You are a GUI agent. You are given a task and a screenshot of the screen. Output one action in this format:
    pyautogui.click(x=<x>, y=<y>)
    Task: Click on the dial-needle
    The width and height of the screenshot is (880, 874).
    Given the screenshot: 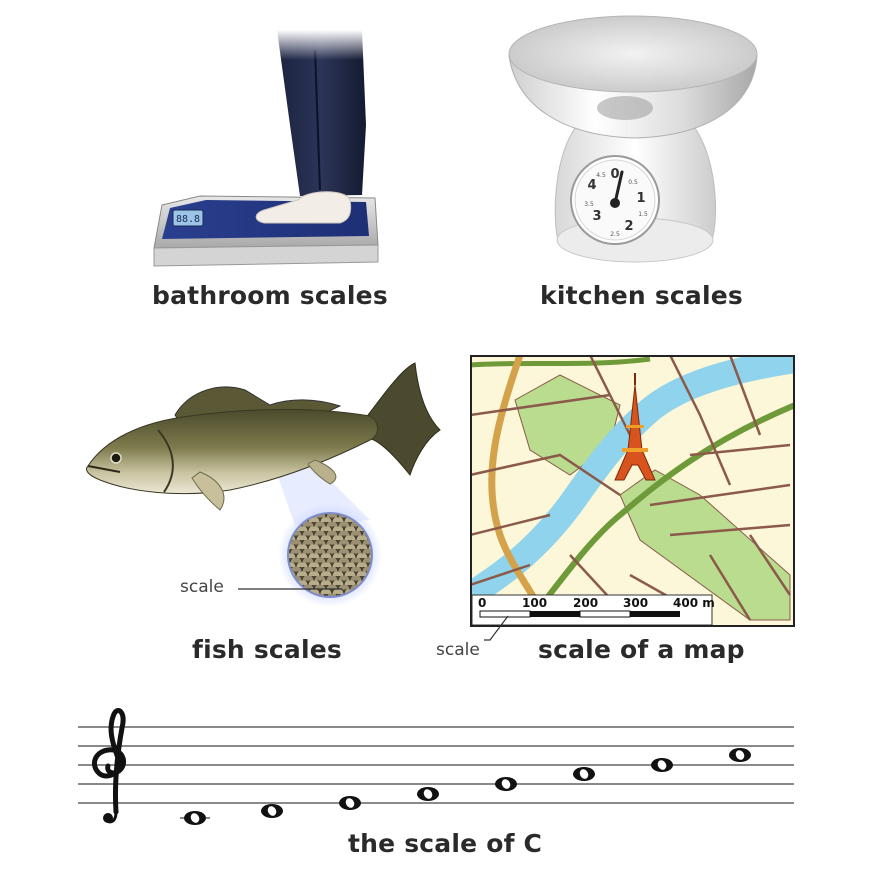 What is the action you would take?
    pyautogui.click(x=618, y=187)
    